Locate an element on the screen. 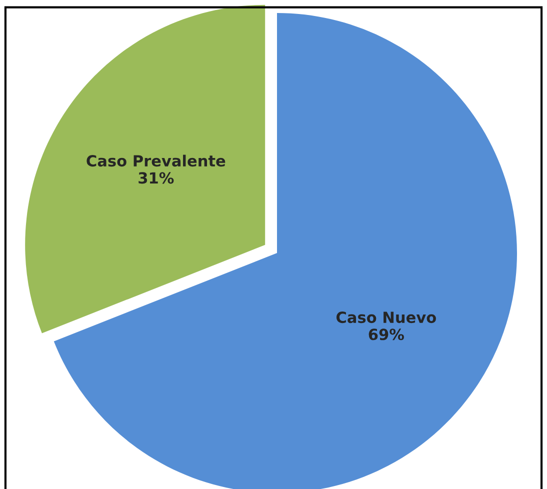  slice-label: Caso Prevalente is located at coordinates (156, 160).